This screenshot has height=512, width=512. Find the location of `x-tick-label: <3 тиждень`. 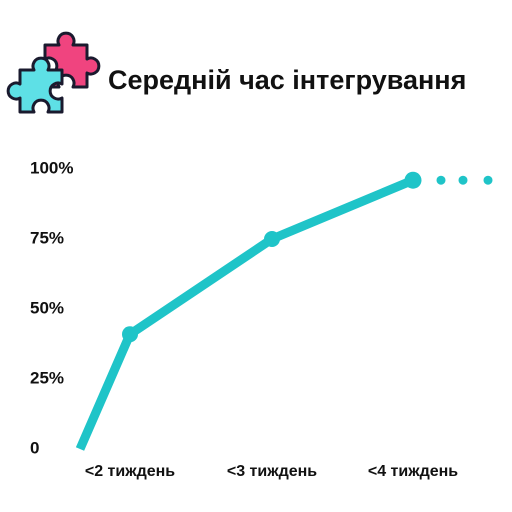

x-tick-label: <3 тиждень is located at coordinates (272, 471).